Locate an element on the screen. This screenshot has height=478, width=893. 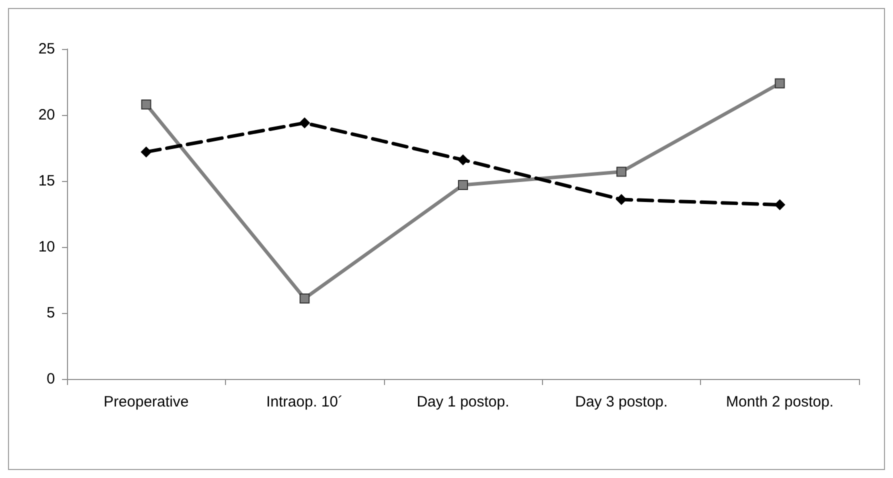
x-tick-label: Intraop. 10´ is located at coordinates (304, 402).